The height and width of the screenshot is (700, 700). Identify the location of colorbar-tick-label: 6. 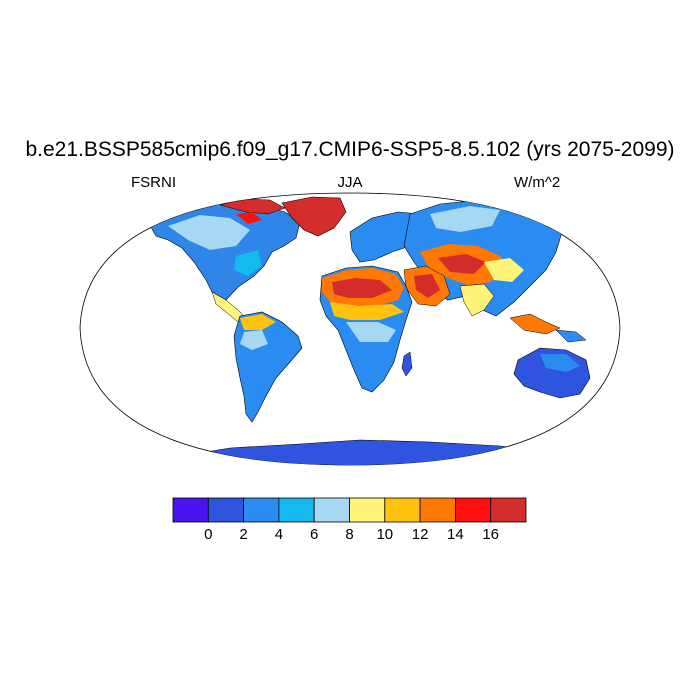
(314, 534).